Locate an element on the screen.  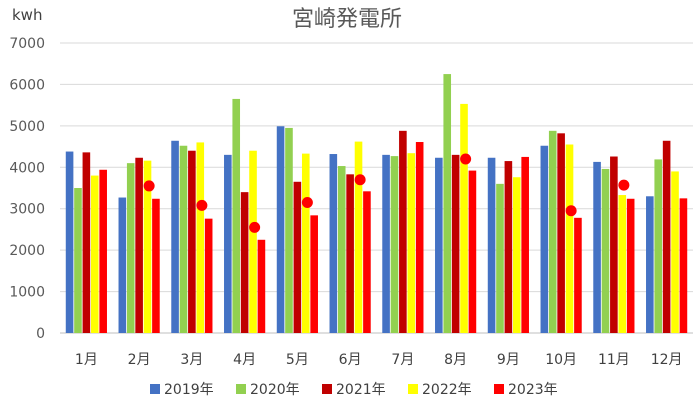
bar-2023年-6月 is located at coordinates (367, 262).